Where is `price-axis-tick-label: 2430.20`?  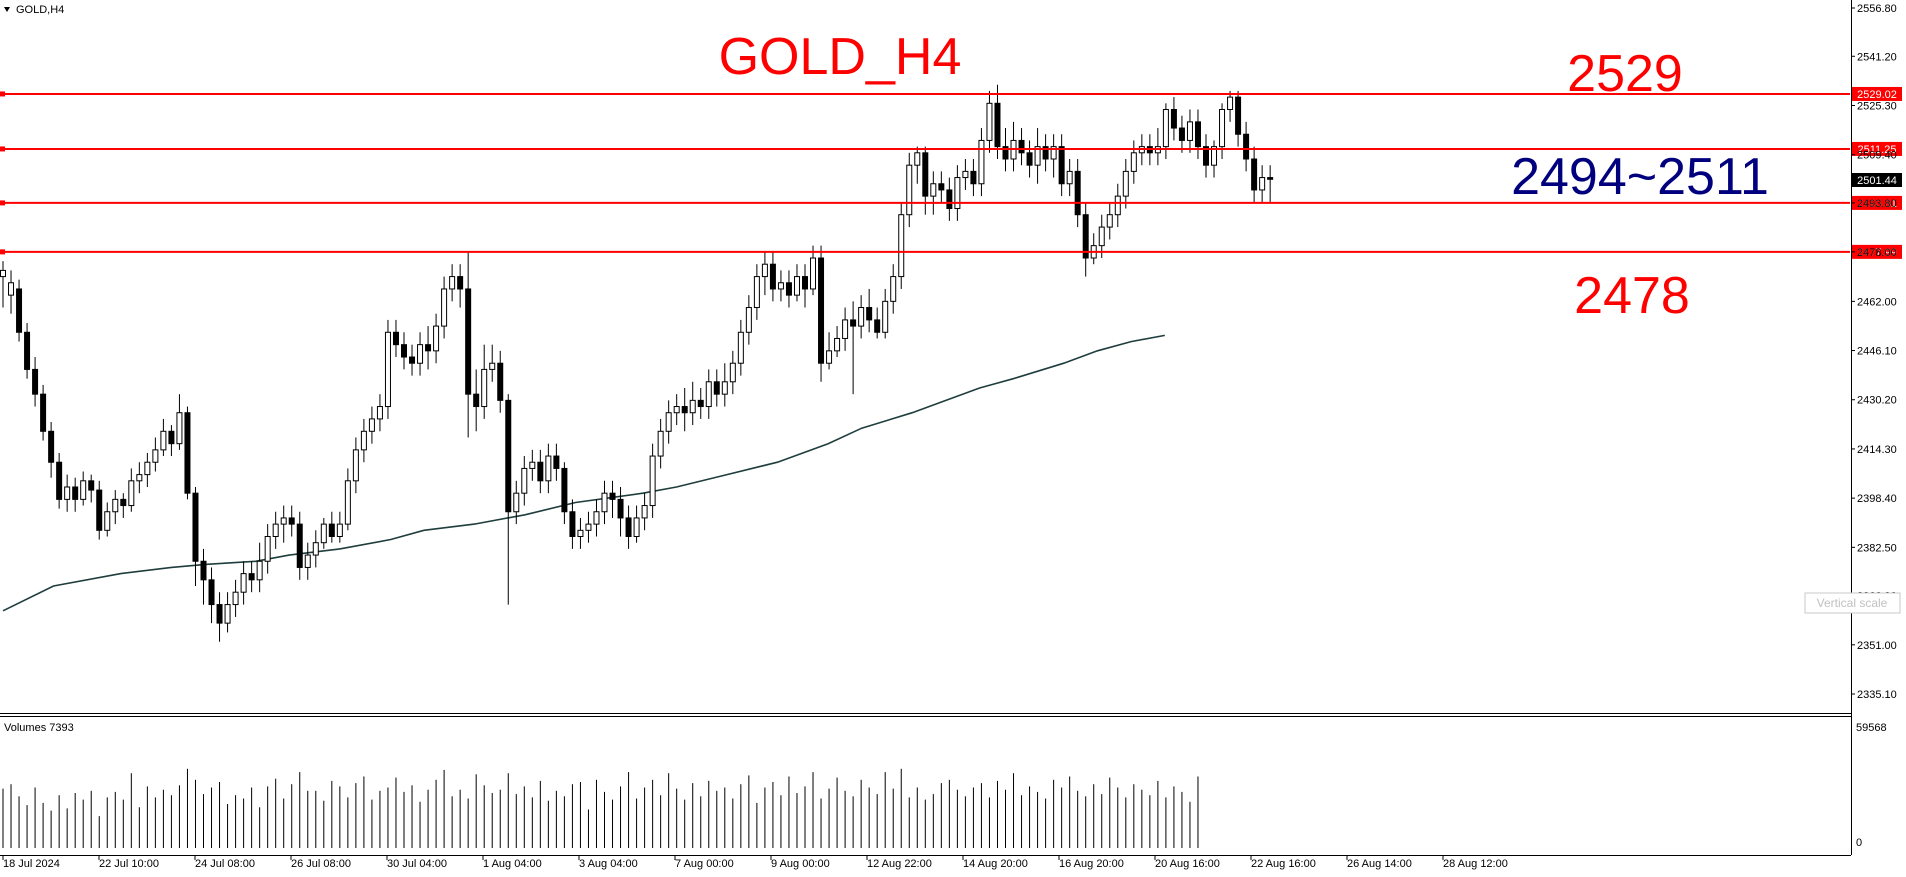 price-axis-tick-label: 2430.20 is located at coordinates (1877, 401).